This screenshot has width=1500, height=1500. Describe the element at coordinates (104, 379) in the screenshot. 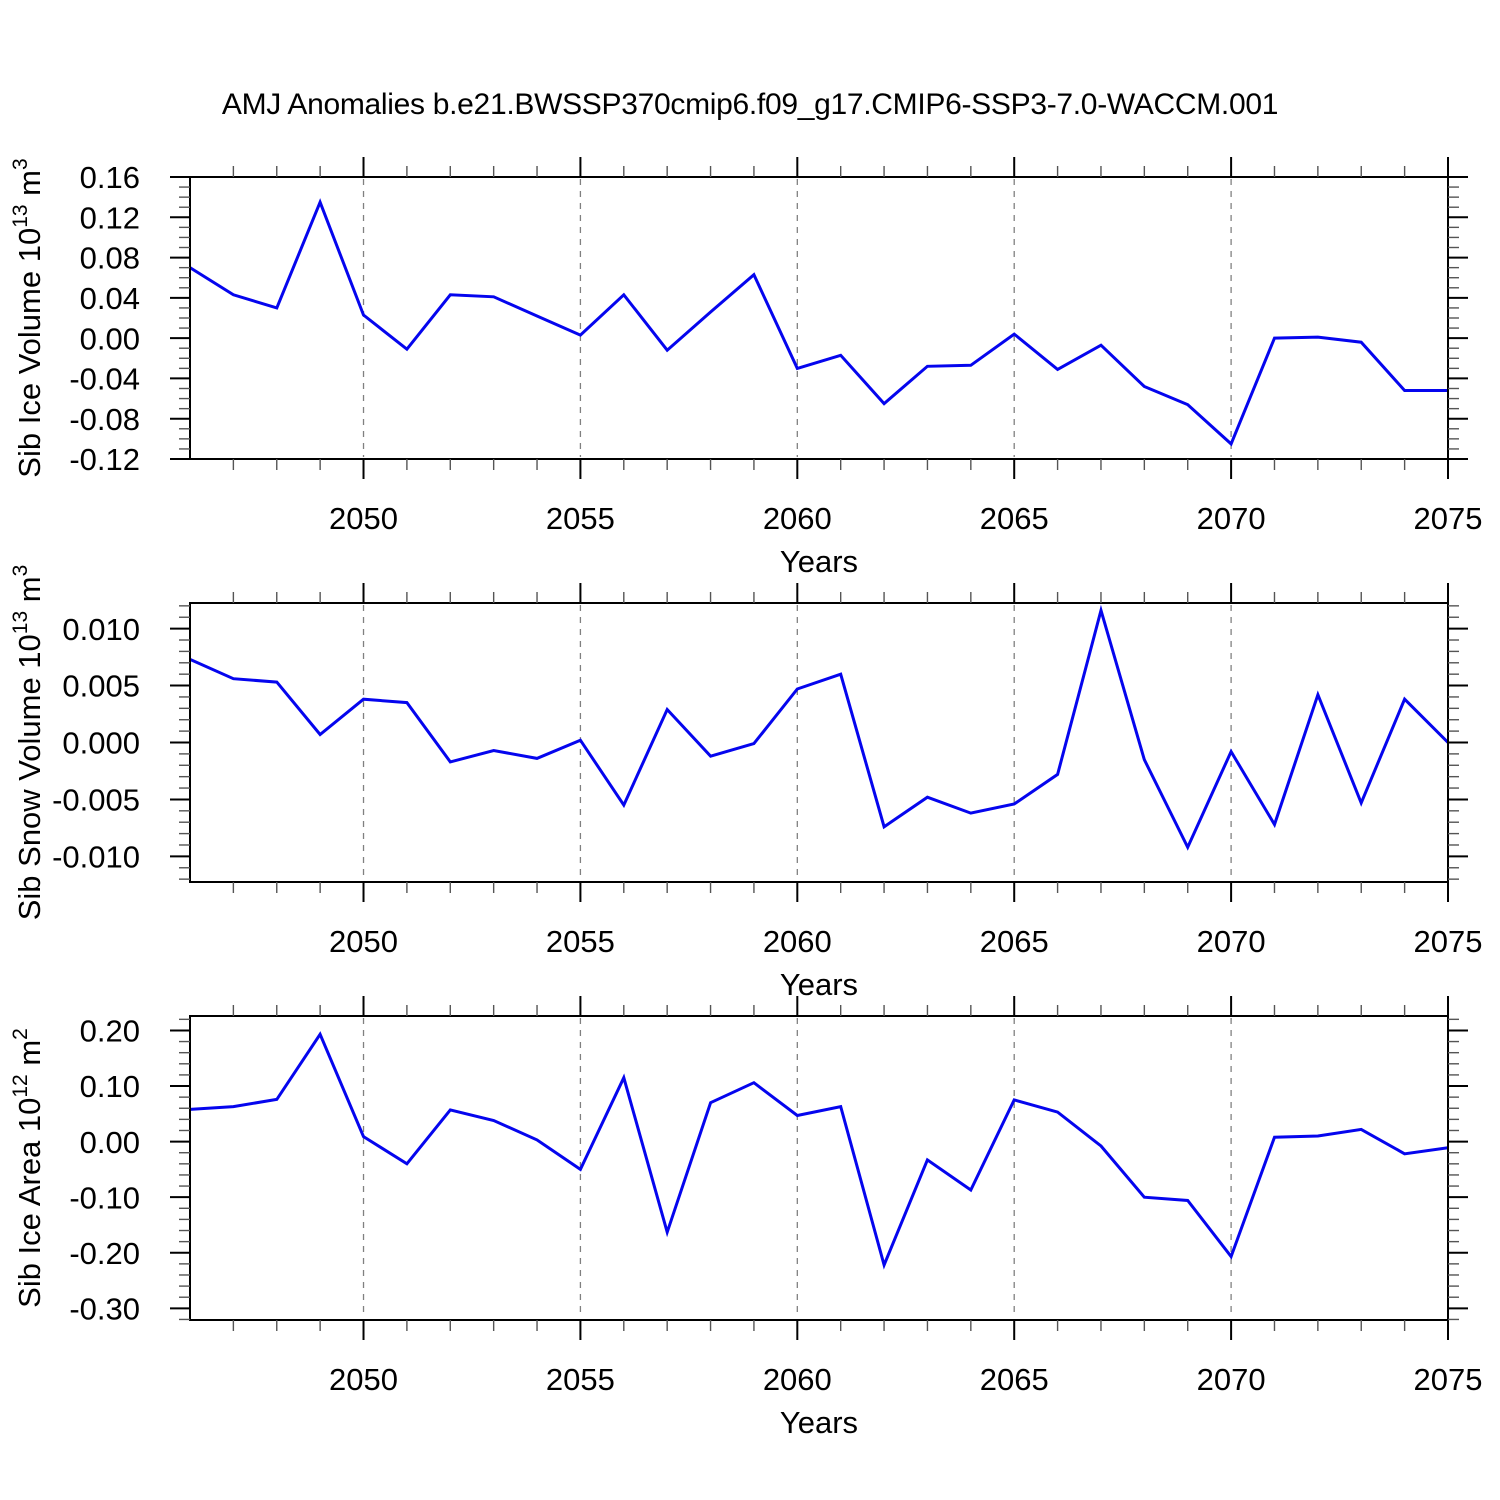

I see `sib-ice-volume-ytick-label: -0.04` at that location.